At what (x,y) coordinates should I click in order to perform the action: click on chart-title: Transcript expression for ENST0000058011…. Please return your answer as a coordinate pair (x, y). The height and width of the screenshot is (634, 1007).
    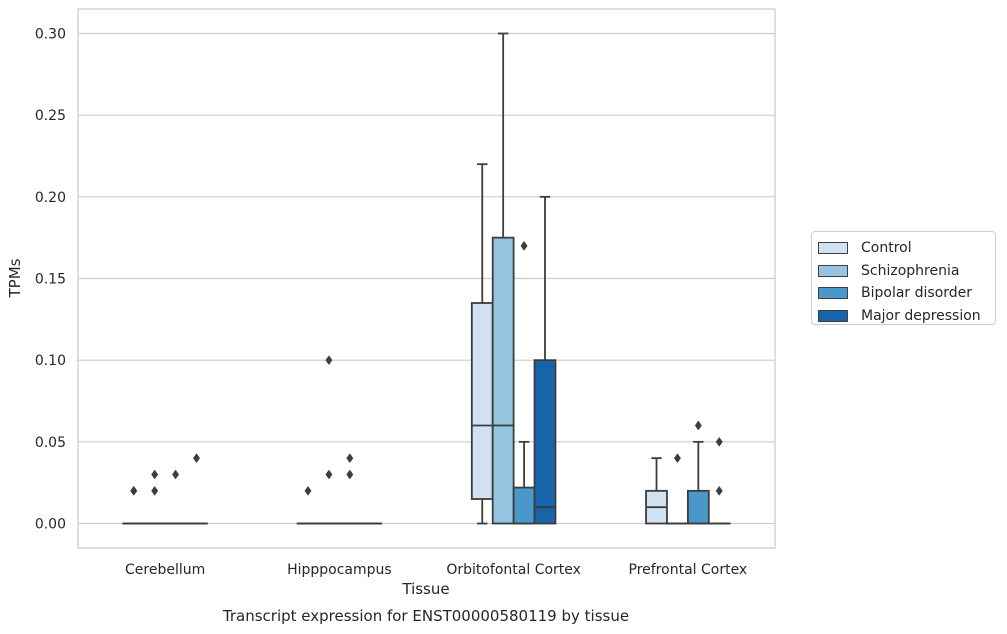
    Looking at the image, I should click on (425, 616).